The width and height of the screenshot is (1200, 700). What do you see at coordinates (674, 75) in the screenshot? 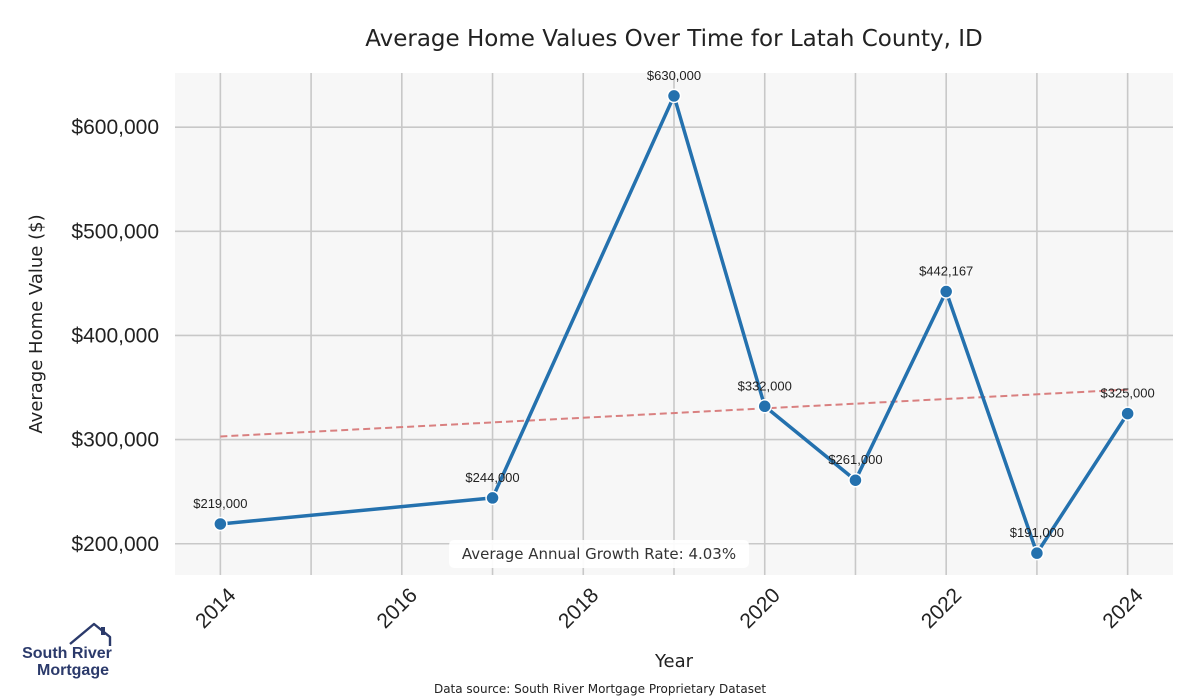
I see `data-label: $630,000` at bounding box center [674, 75].